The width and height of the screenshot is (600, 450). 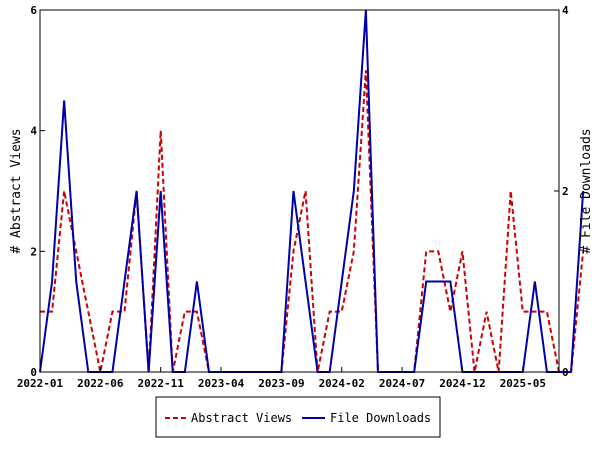 What do you see at coordinates (565, 191) in the screenshot?
I see `y-right-tick-label: 2` at bounding box center [565, 191].